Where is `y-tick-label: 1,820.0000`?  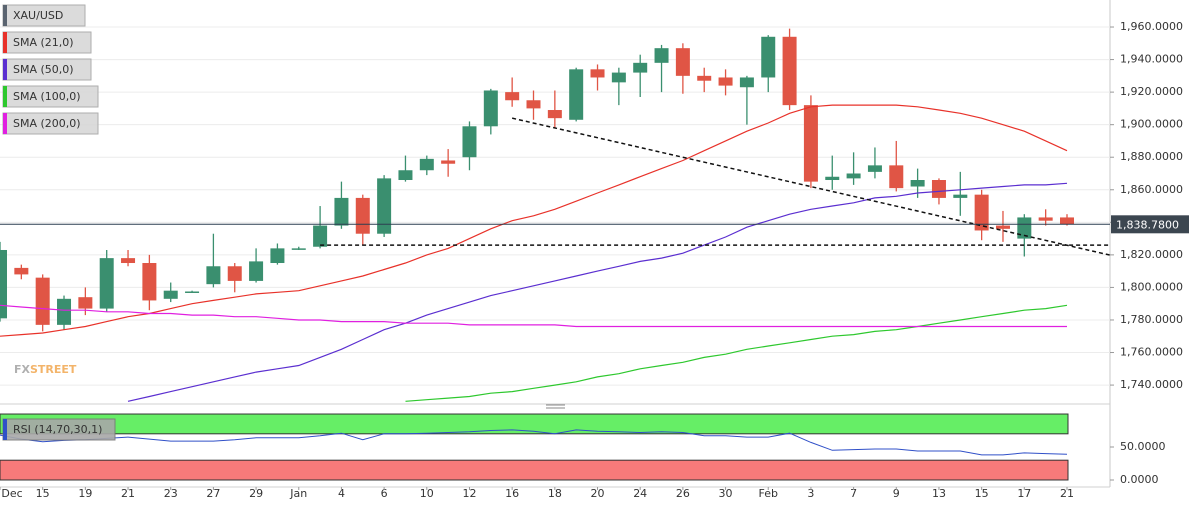 y-tick-label: 1,820.0000 is located at coordinates (1151, 254).